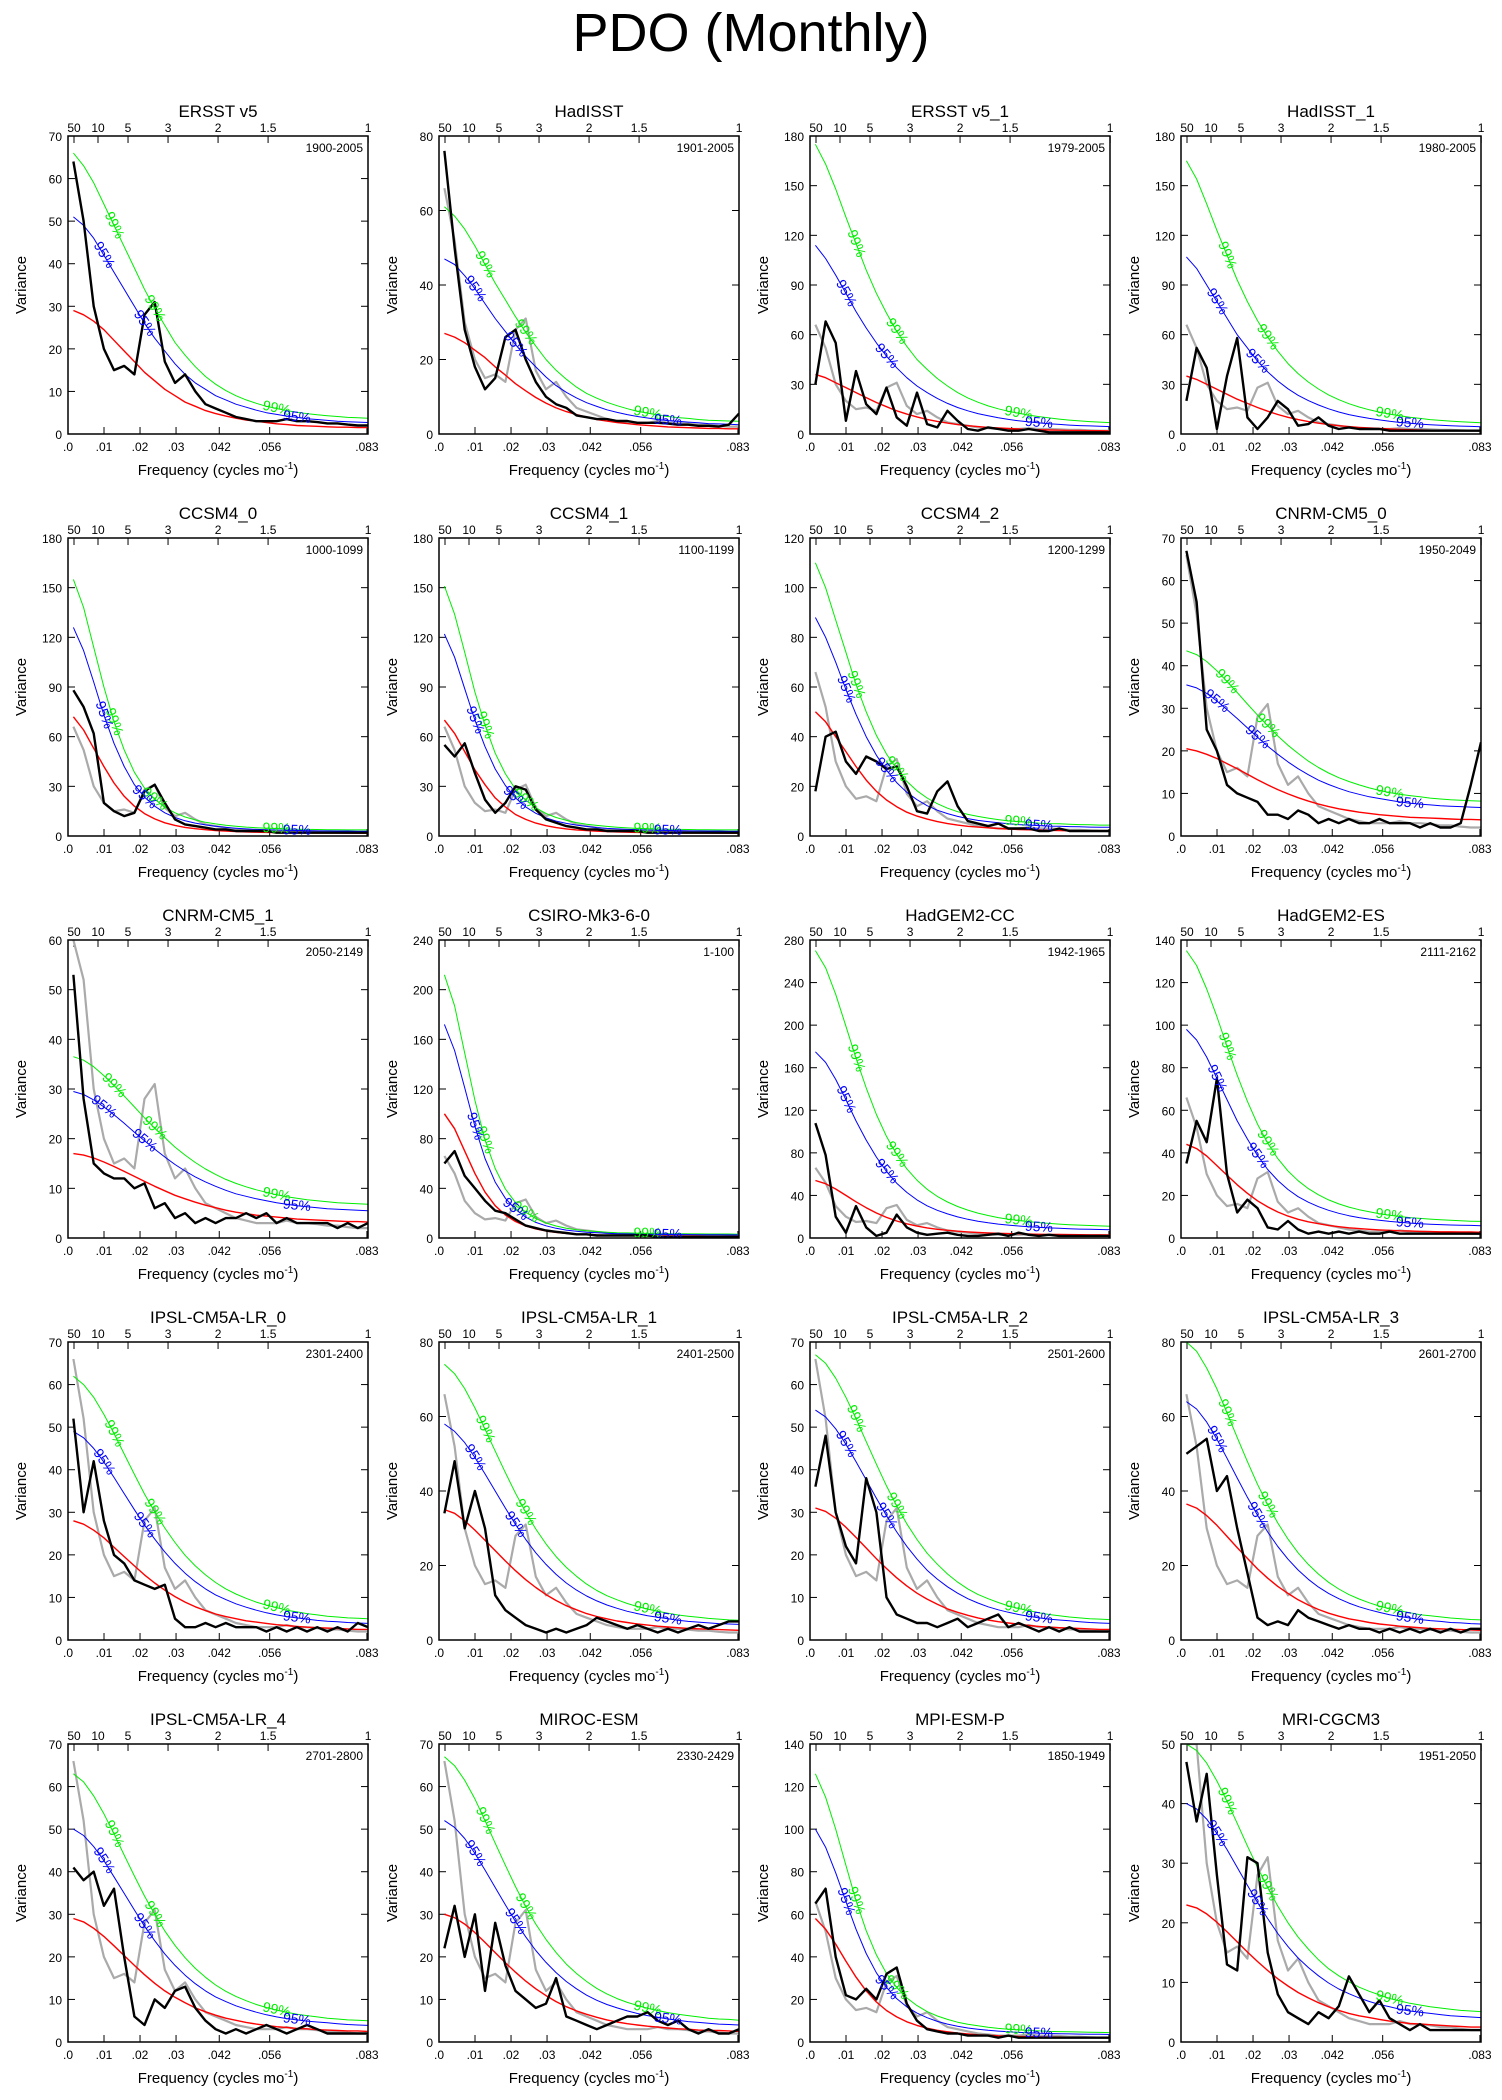 This screenshot has width=1502, height=2100. Describe the element at coordinates (423, 539) in the screenshot. I see `y-tick-label: 180` at that location.